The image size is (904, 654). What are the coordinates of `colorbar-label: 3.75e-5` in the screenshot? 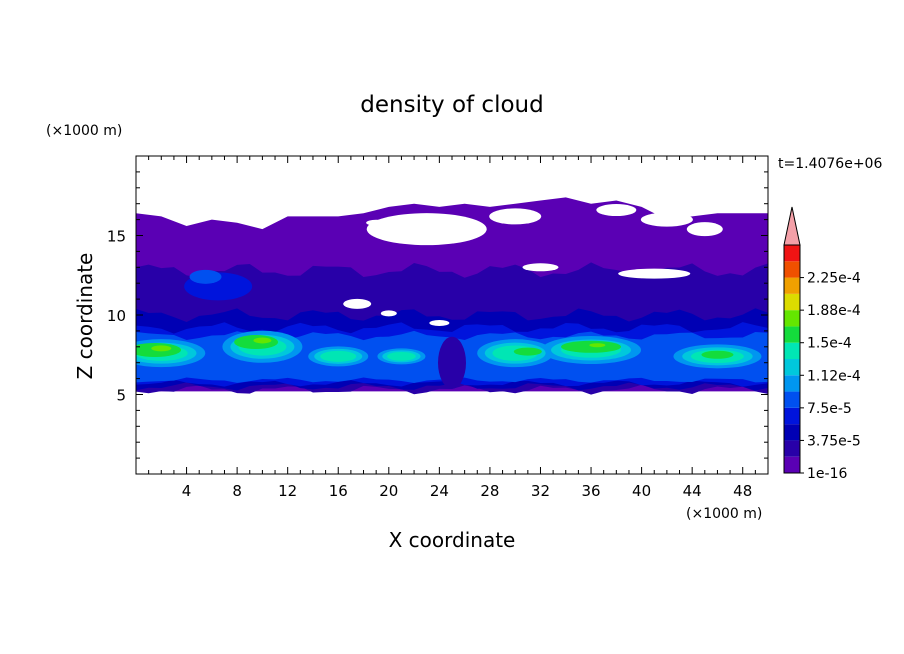 It's located at (834, 441).